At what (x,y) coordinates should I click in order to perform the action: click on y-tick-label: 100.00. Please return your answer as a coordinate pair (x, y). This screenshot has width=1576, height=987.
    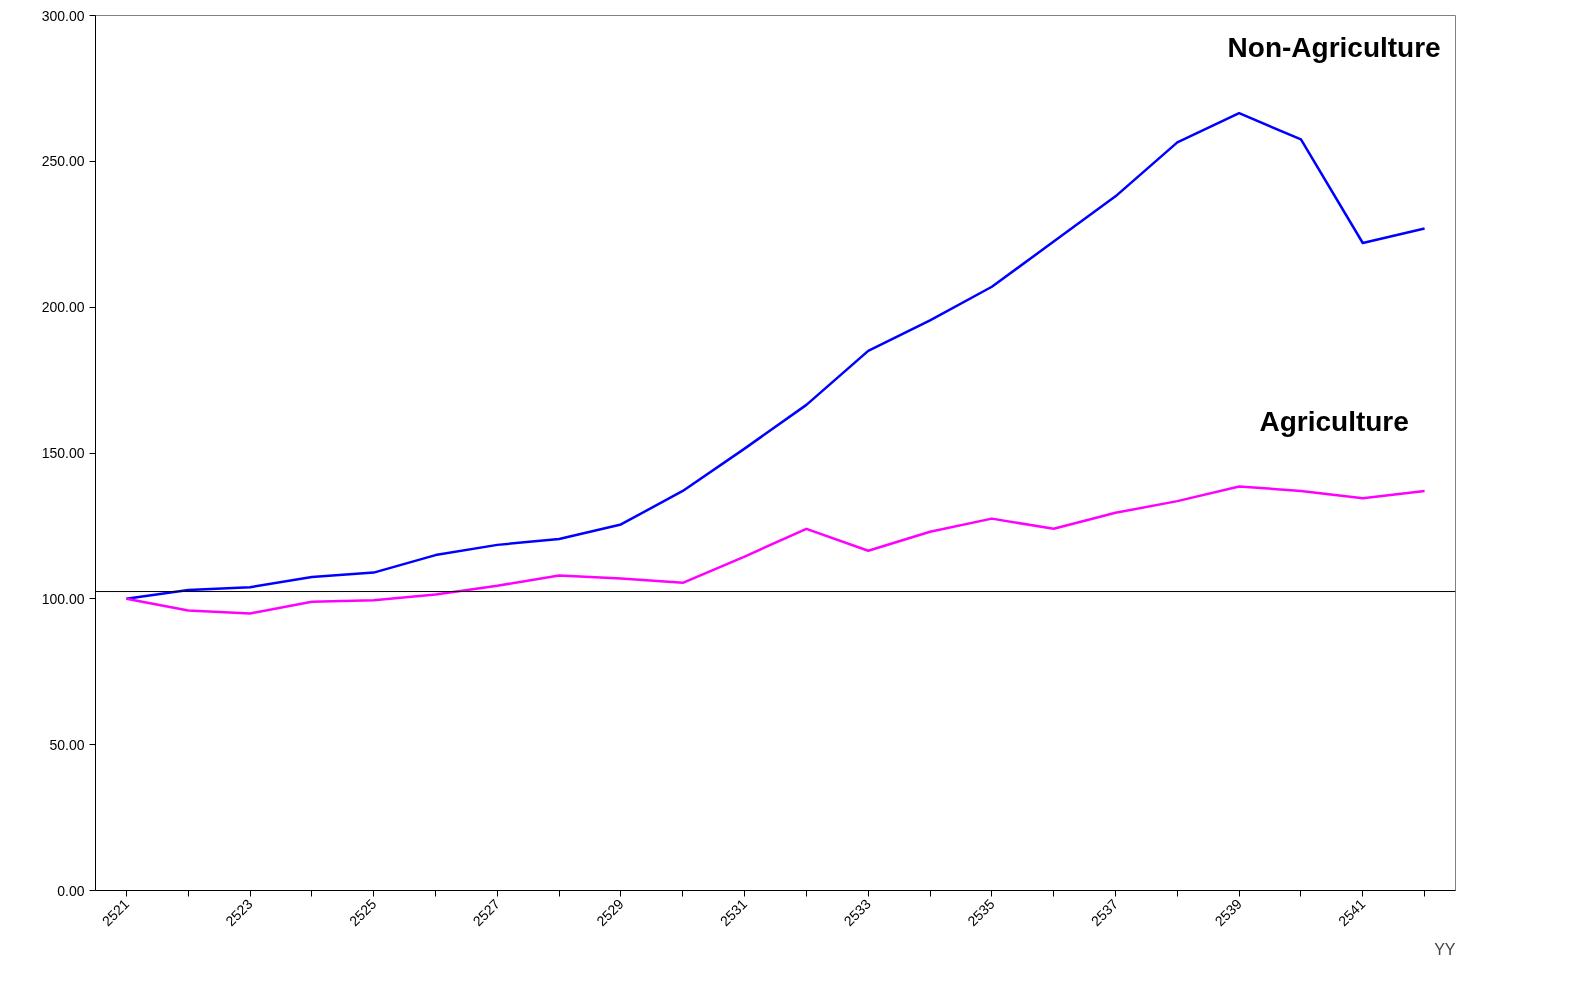
    Looking at the image, I should click on (63, 598).